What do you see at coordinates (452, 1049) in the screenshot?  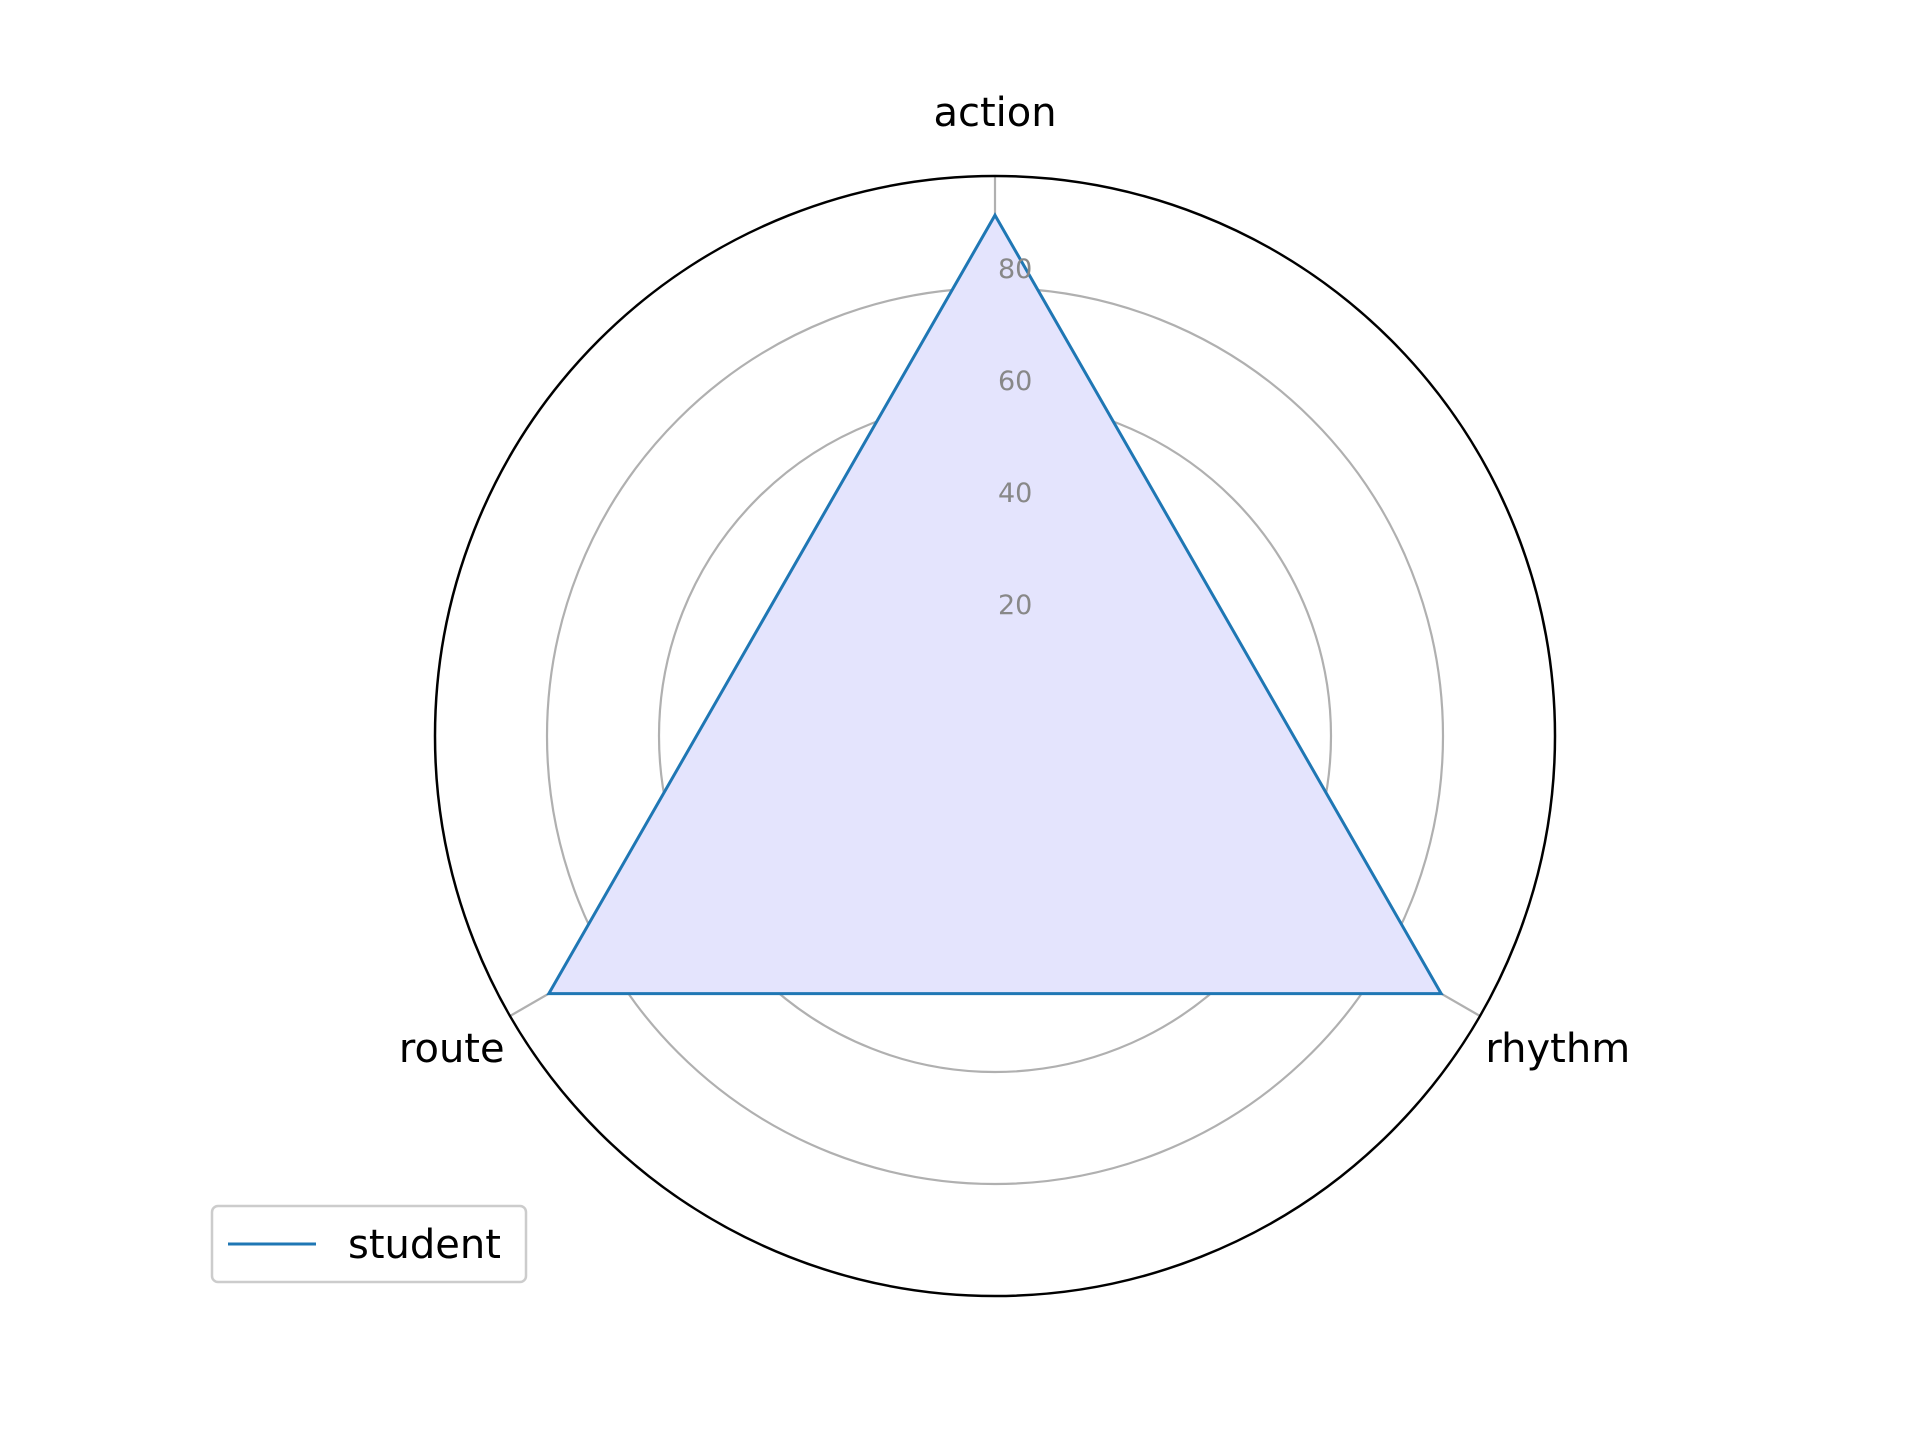 I see `axis-label-route: route` at bounding box center [452, 1049].